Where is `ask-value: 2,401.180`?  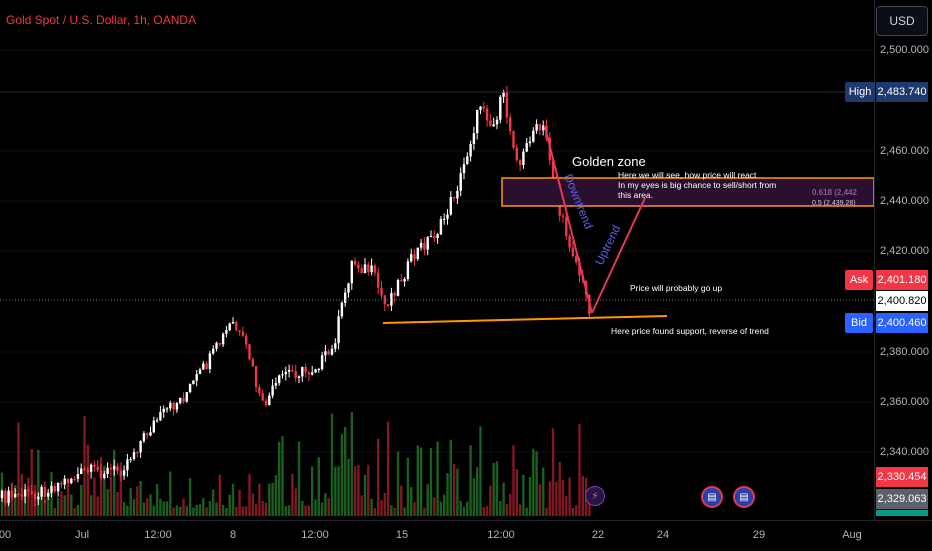
ask-value: 2,401.180 is located at coordinates (902, 280).